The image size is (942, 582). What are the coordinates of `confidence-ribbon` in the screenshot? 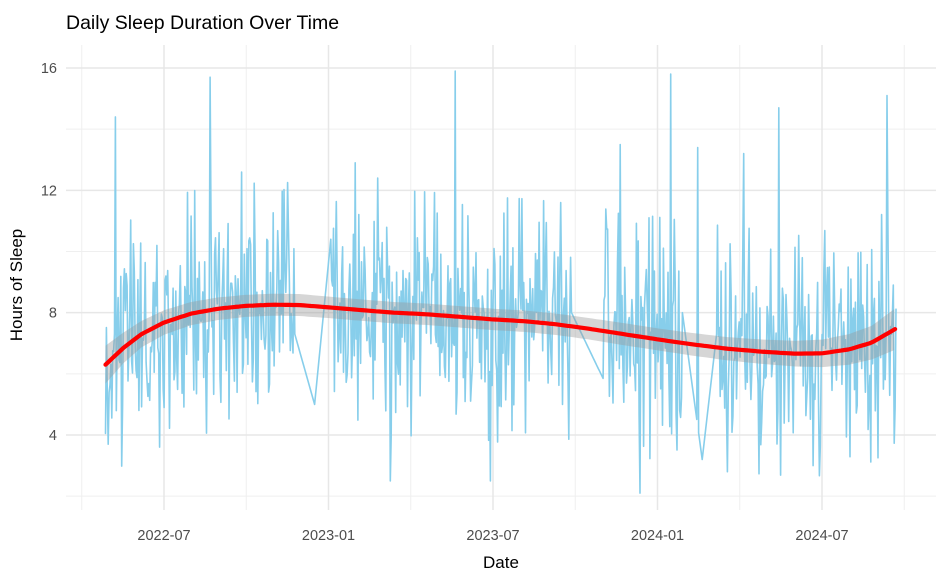 It's located at (500, 338).